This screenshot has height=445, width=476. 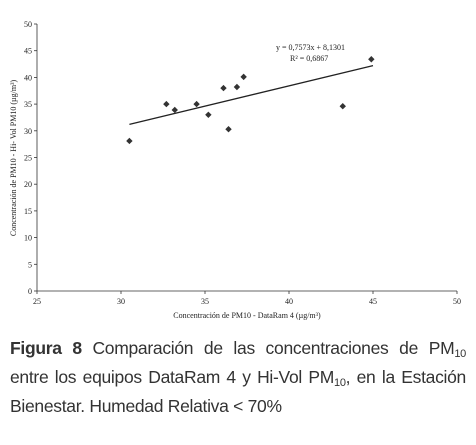 I want to click on caption-text: Comparación de las concentraciones de PM, so click(x=268, y=348).